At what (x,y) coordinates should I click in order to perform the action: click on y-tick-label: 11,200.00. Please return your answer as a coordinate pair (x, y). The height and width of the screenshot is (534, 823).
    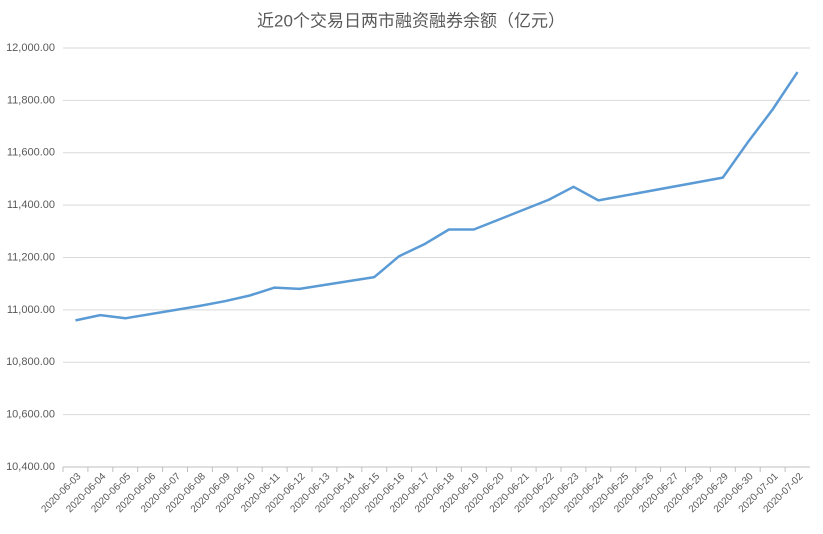
    Looking at the image, I should click on (31, 257).